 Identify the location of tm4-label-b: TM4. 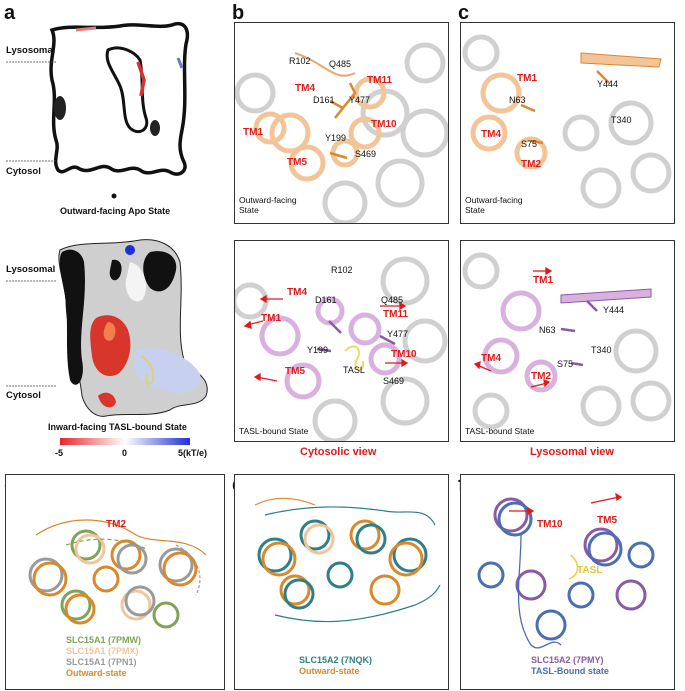
(297, 292).